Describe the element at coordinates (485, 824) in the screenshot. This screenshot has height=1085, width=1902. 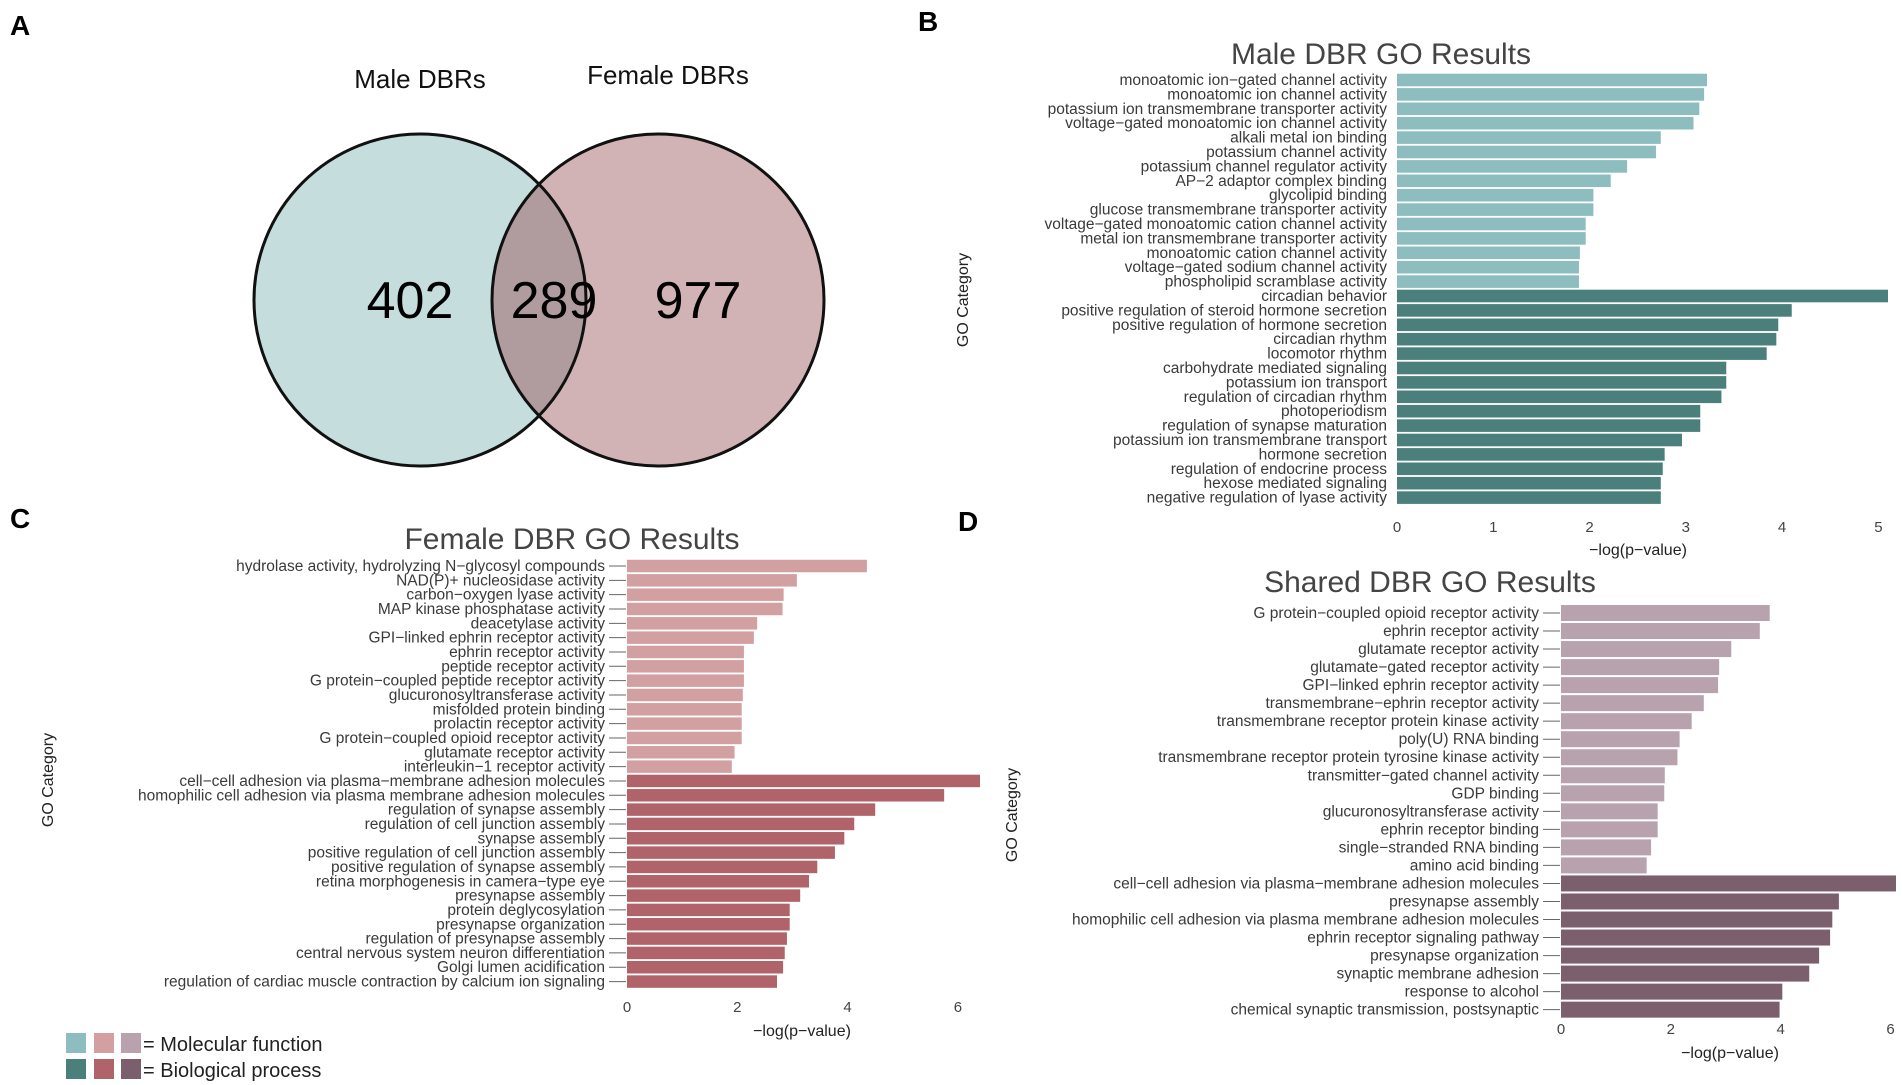
I see `category-label: regulation of cell junction assembly` at that location.